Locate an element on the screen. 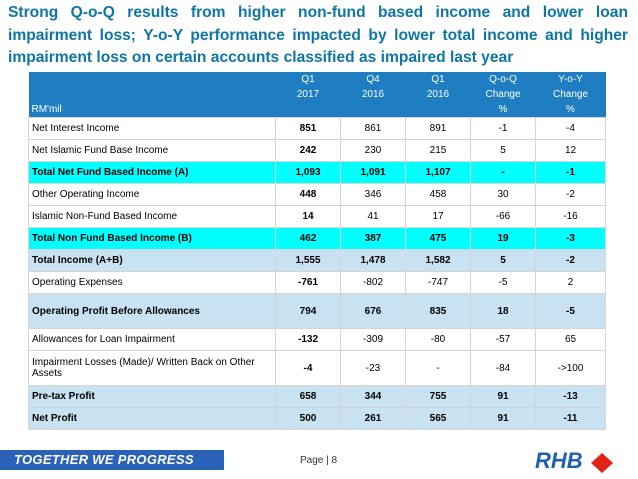  page-number: Page | 8 is located at coordinates (319, 460).